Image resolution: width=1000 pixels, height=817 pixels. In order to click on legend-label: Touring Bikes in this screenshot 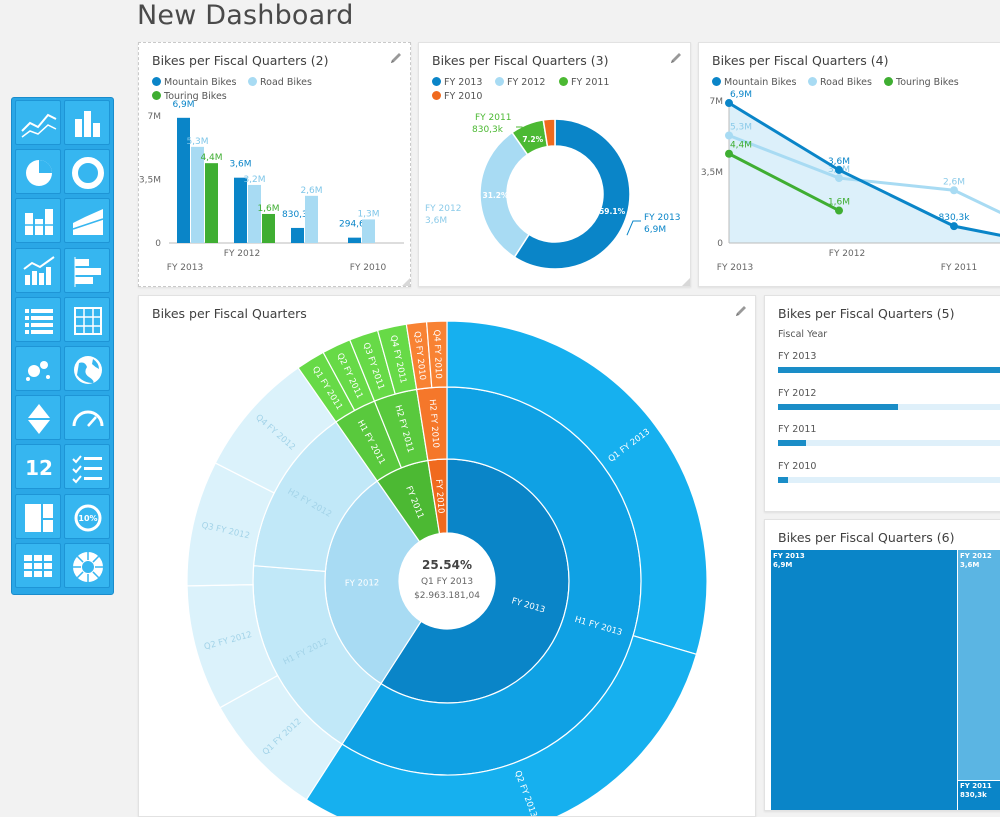, I will do `click(927, 82)`.